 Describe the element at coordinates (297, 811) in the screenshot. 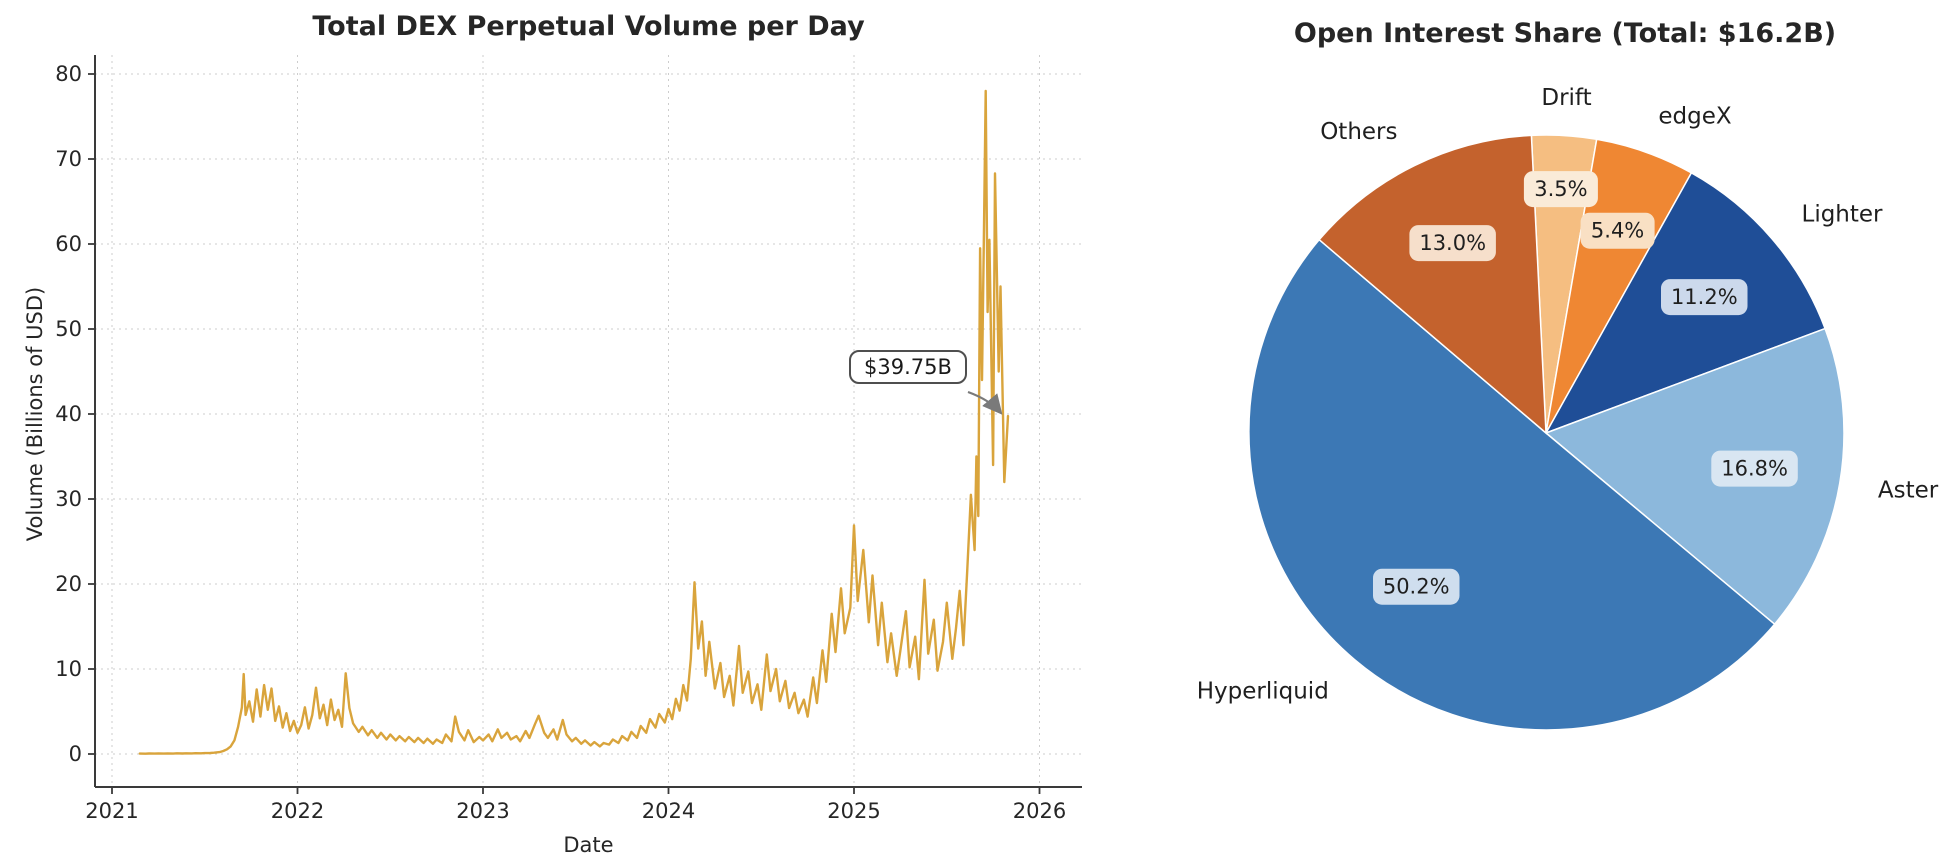

I see `x-tick-label: 2022` at that location.